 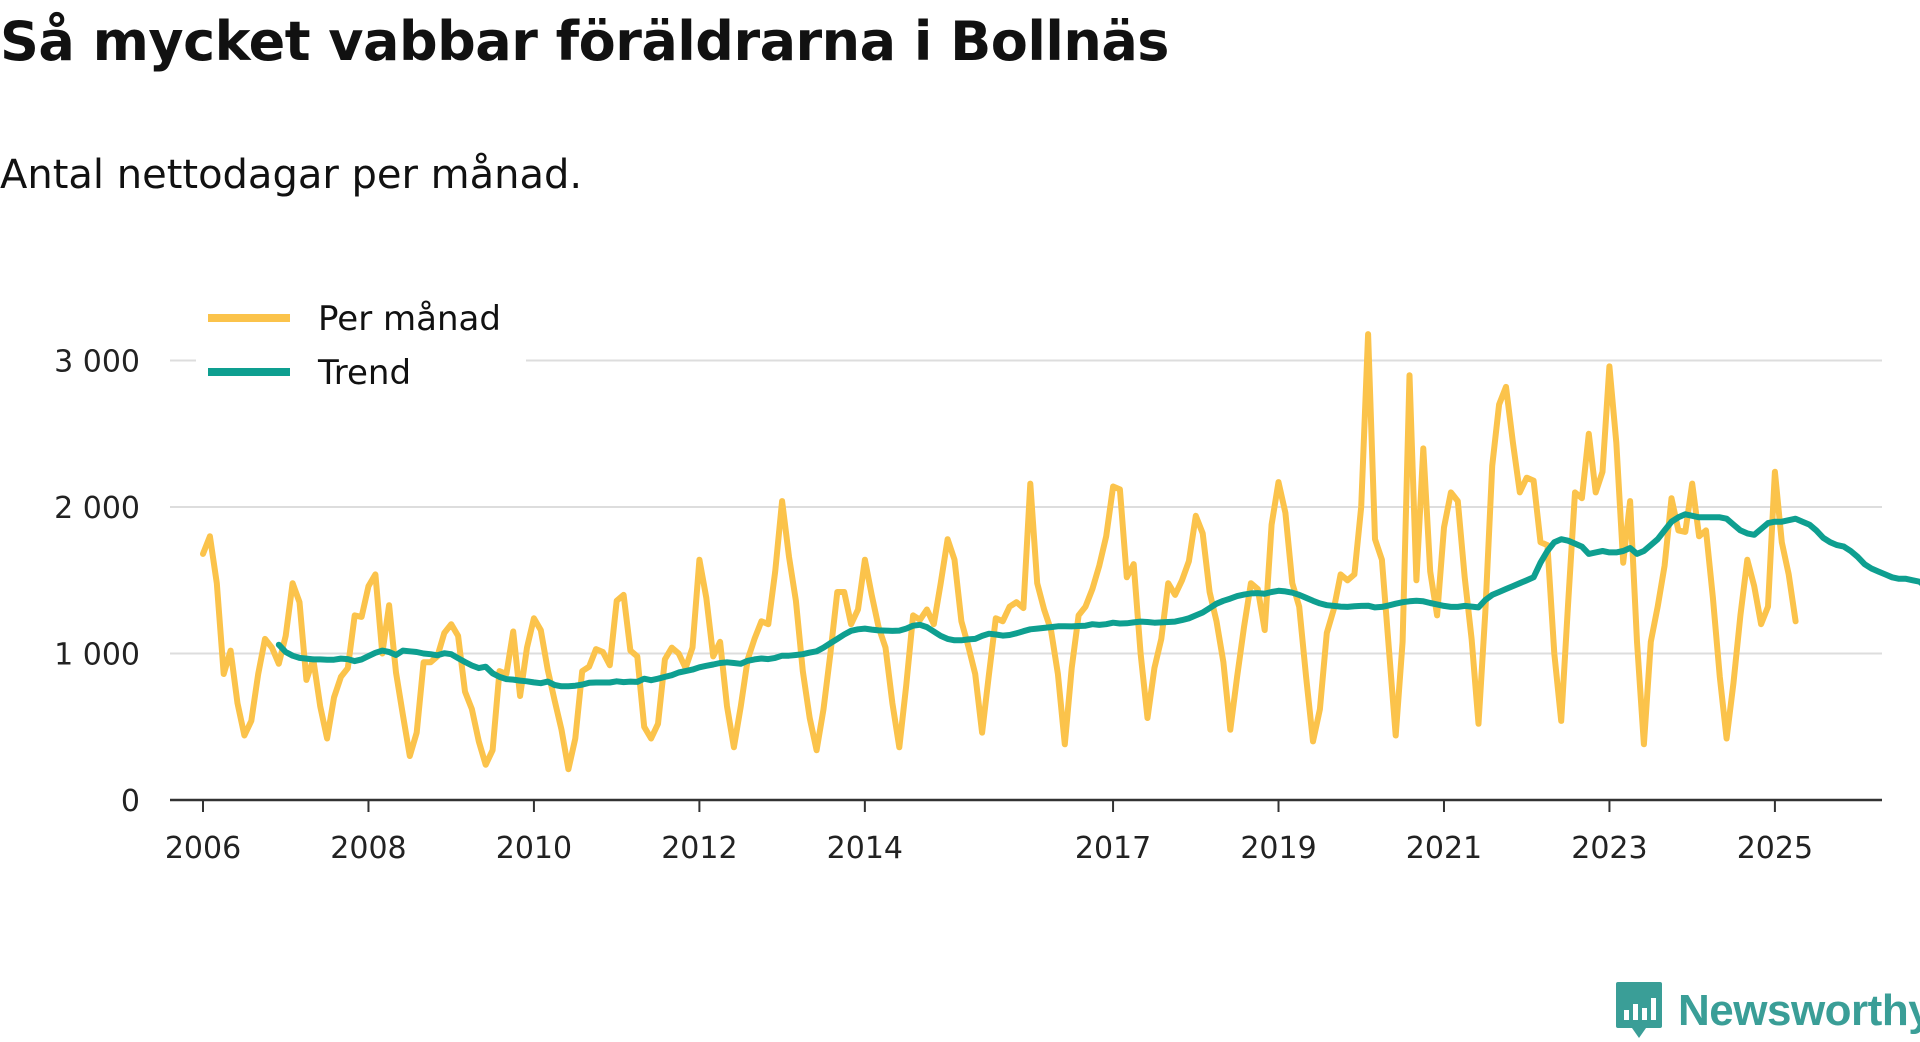 I want to click on y-tick-label-2: 2 000, so click(x=97, y=508).